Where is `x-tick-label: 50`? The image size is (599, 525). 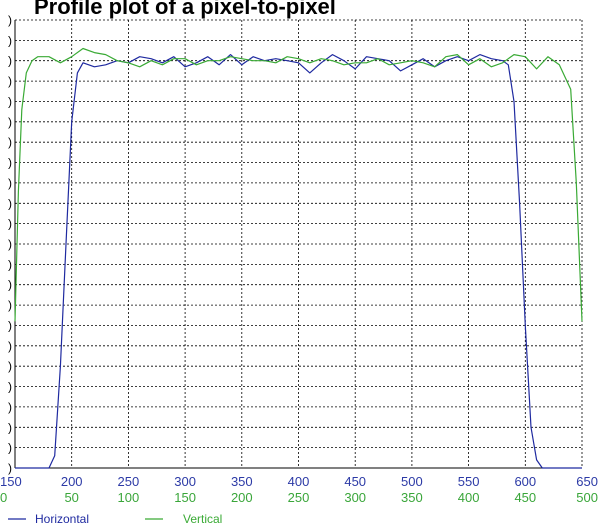
x-tick-label: 50 is located at coordinates (71, 497).